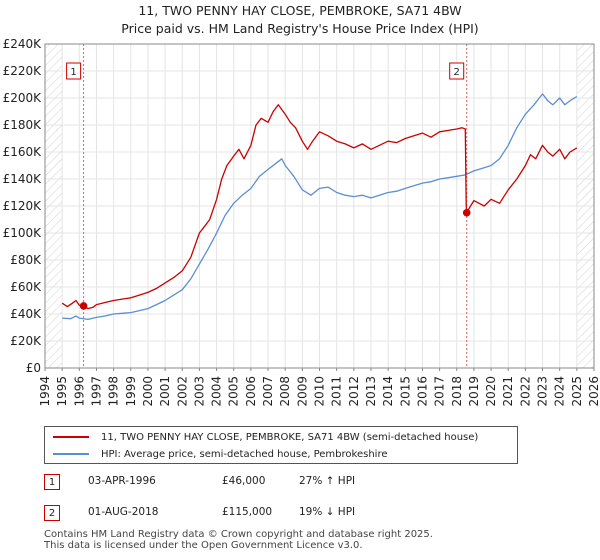 Image resolution: width=600 pixels, height=560 pixels. What do you see at coordinates (560, 391) in the screenshot?
I see `x-tick-label: 2024` at bounding box center [560, 391].